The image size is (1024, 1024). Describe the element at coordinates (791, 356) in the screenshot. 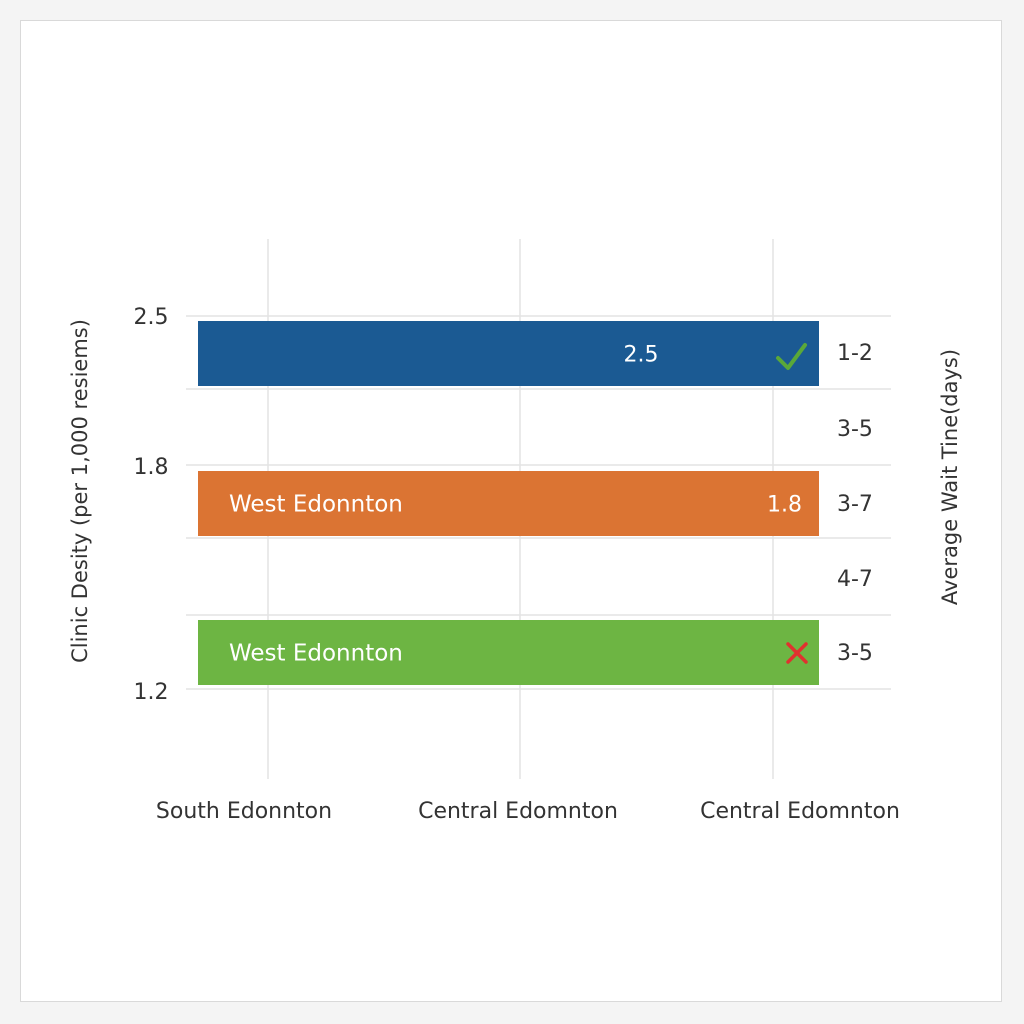

I see `check-icon` at that location.